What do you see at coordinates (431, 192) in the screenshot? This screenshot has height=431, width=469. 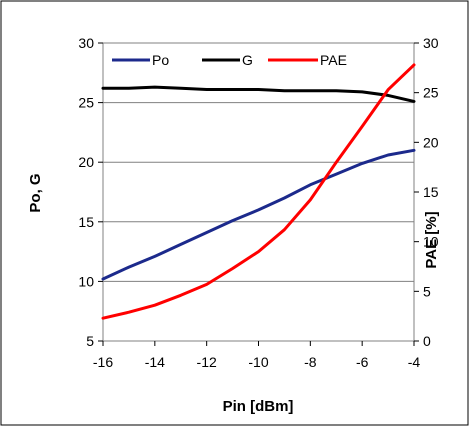 I see `y-right-tick-label-3: 15` at bounding box center [431, 192].